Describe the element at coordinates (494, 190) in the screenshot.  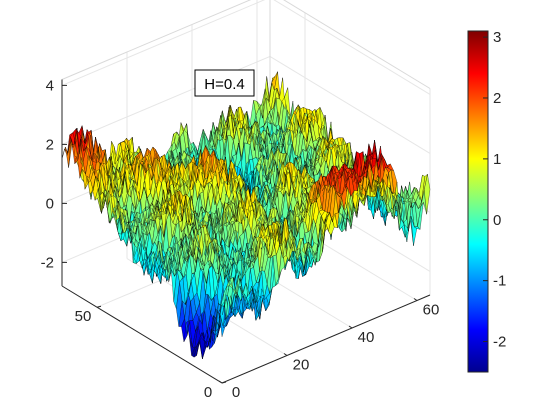
I see `colorbar-ticks: -2 -1 0 1 2 3` at that location.